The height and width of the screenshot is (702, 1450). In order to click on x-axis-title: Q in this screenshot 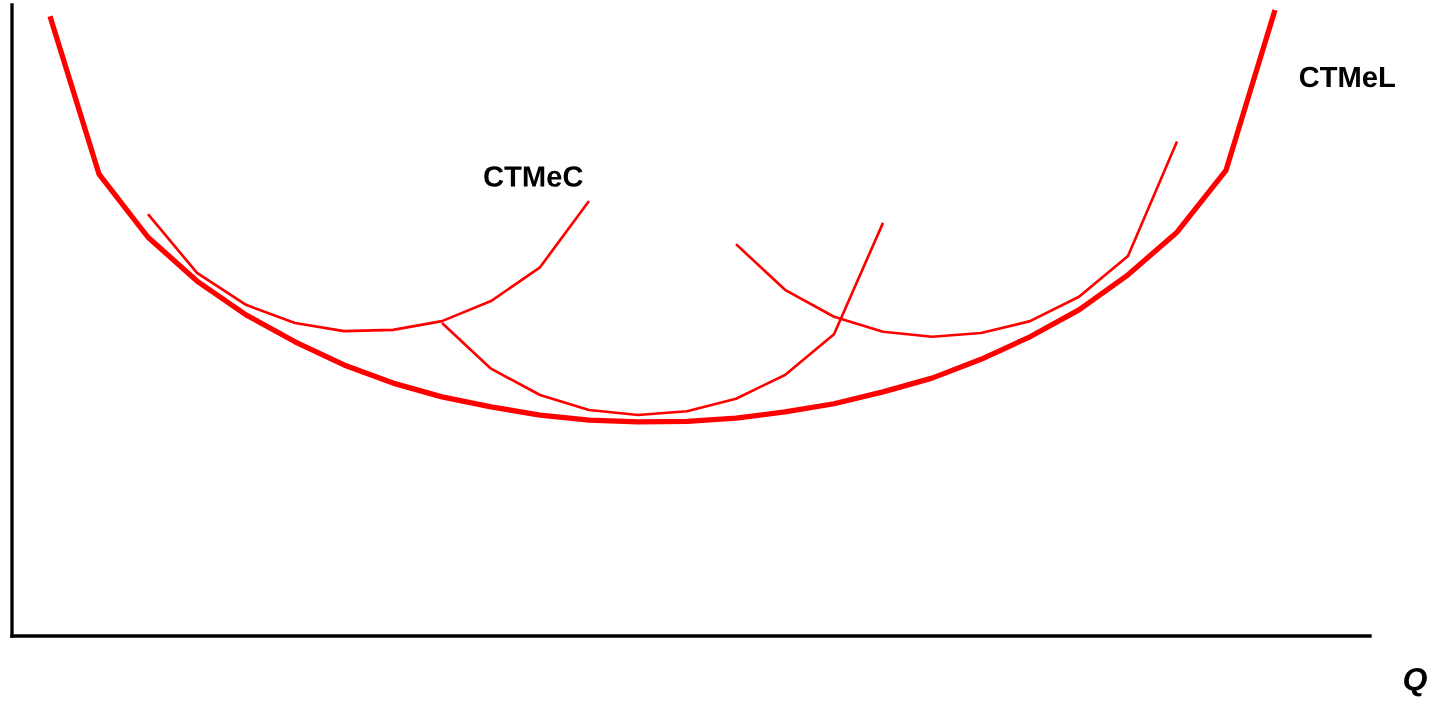, I will do `click(1415, 682)`.